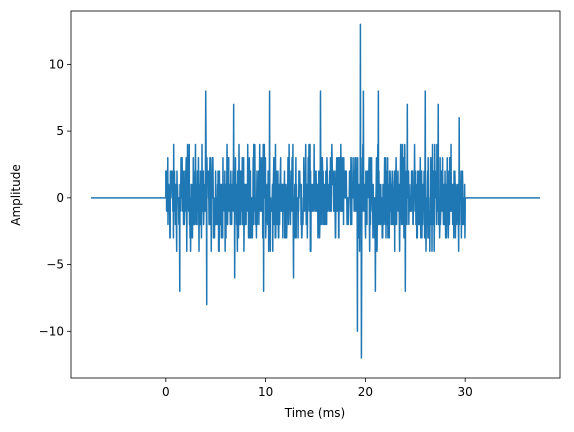 This screenshot has width=574, height=432. I want to click on x-axis-label: Time (ms), so click(315, 413).